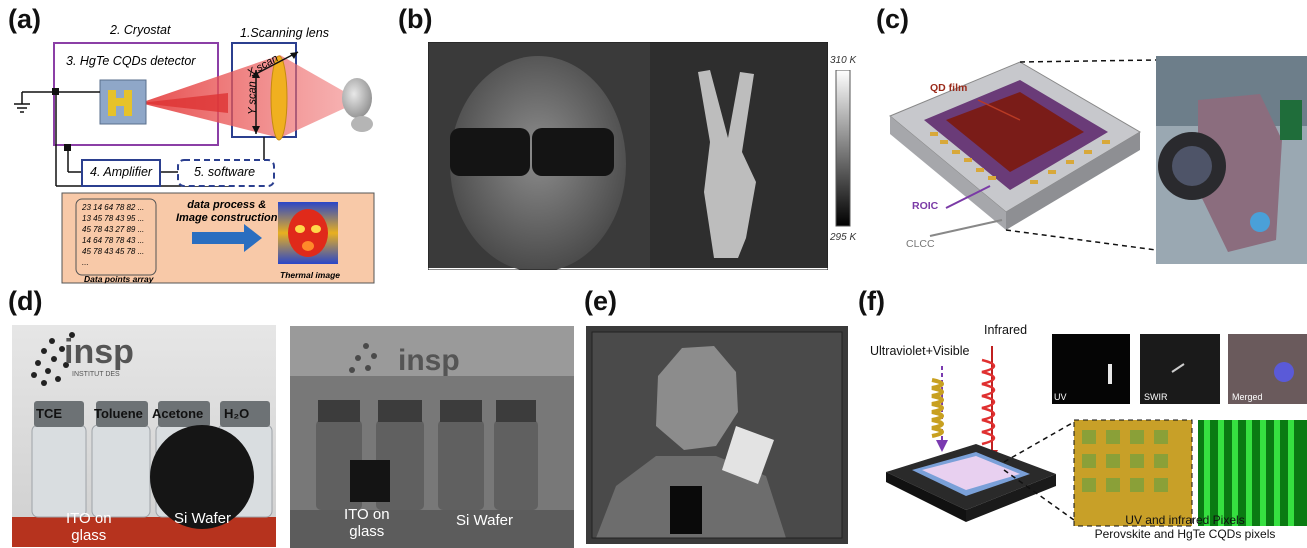 The image size is (1307, 548). What do you see at coordinates (310, 275) in the screenshot?
I see `thermal-image-label: Thermal image` at bounding box center [310, 275].